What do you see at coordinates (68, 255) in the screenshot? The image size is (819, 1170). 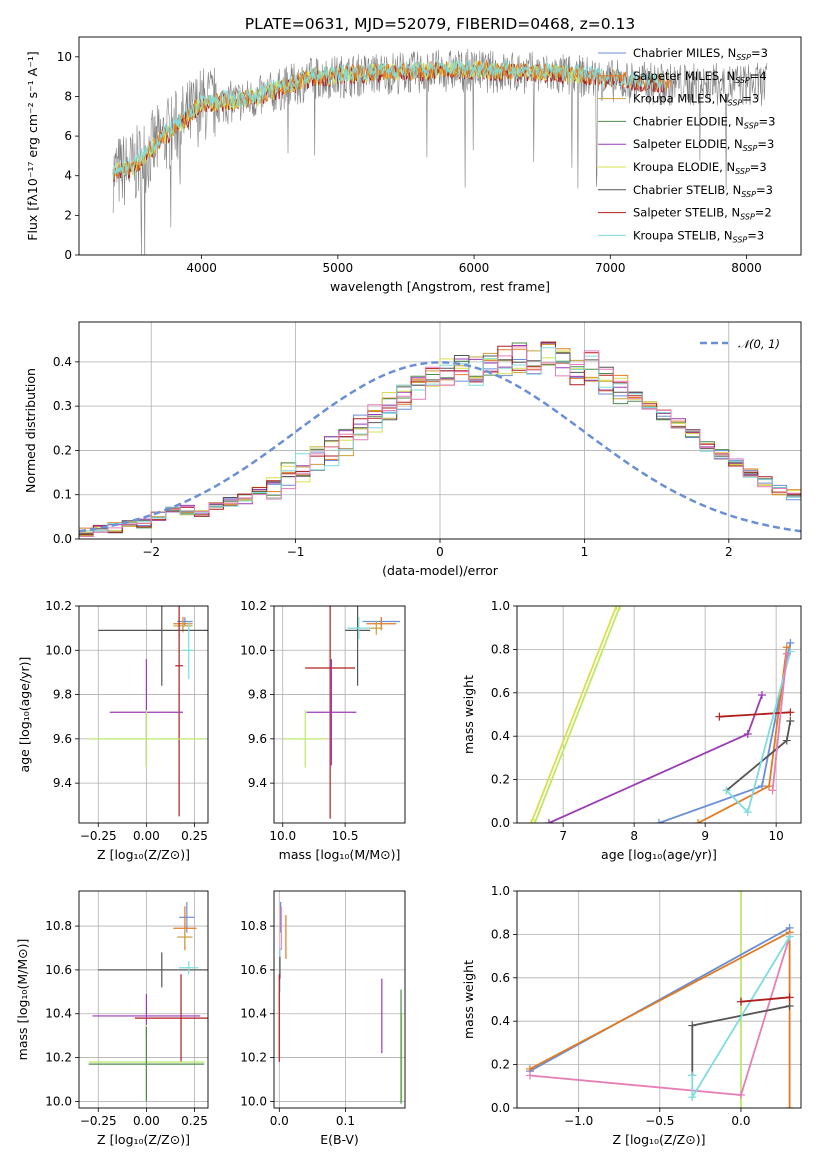 I see `y-tick-label: 0` at bounding box center [68, 255].